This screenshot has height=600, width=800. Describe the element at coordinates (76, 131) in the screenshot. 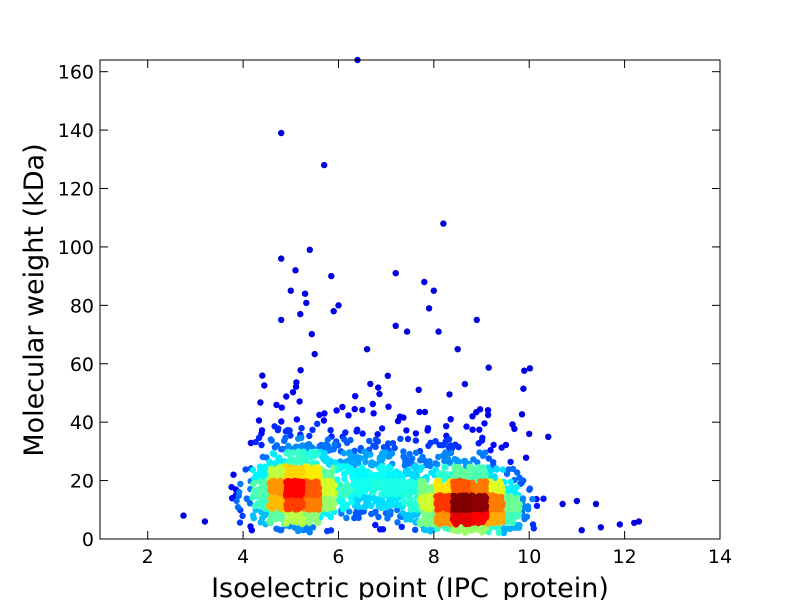

I see `y-tick-label: 140` at that location.